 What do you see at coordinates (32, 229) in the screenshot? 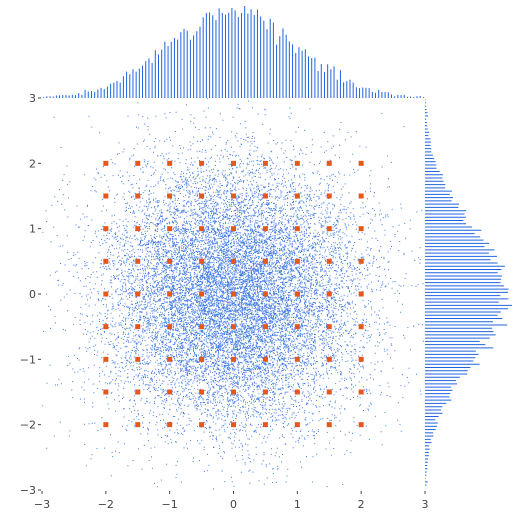
I see `y-tick-label: 1` at bounding box center [32, 229].